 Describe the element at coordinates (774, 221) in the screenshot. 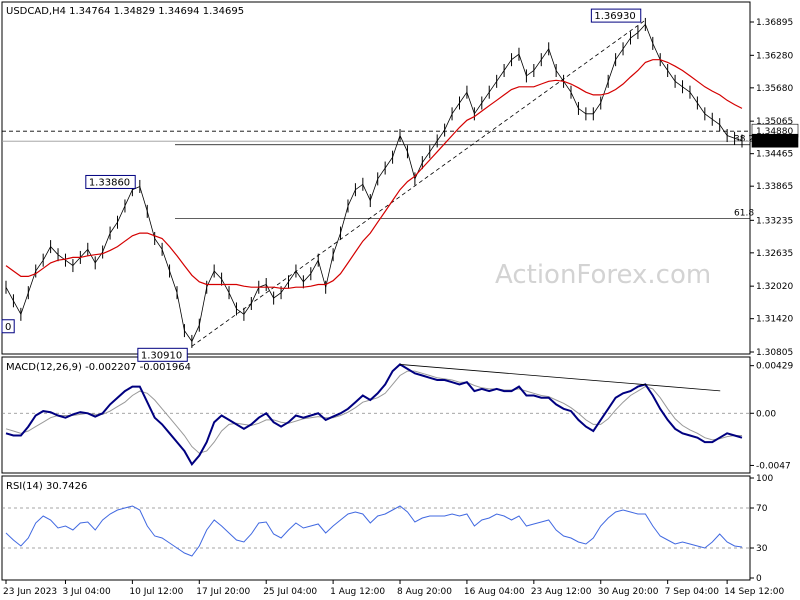

I see `price-y-tick-label: 1.33235` at that location.